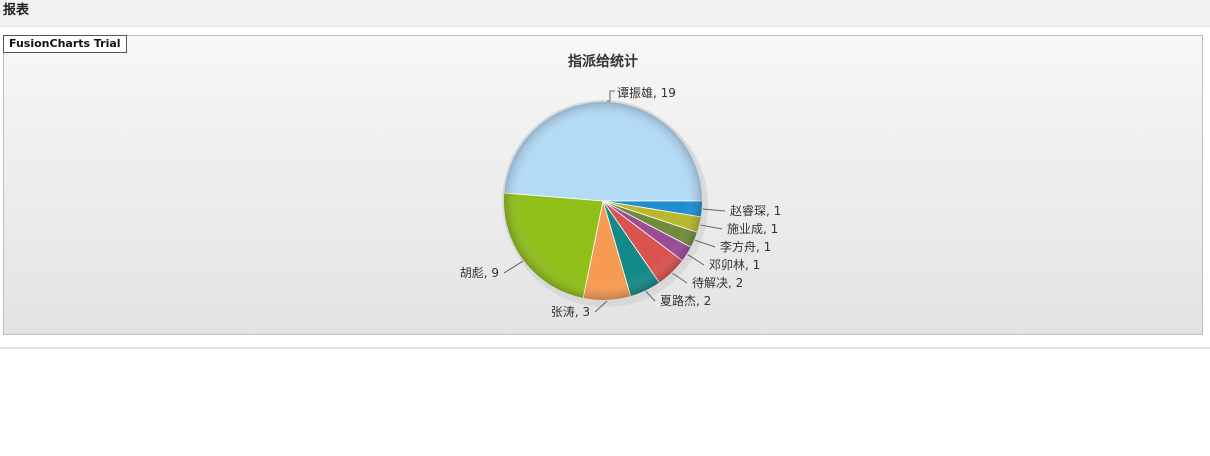 This screenshot has height=456, width=1210. Describe the element at coordinates (717, 283) in the screenshot. I see `slice-label: 待解决, 2` at that location.